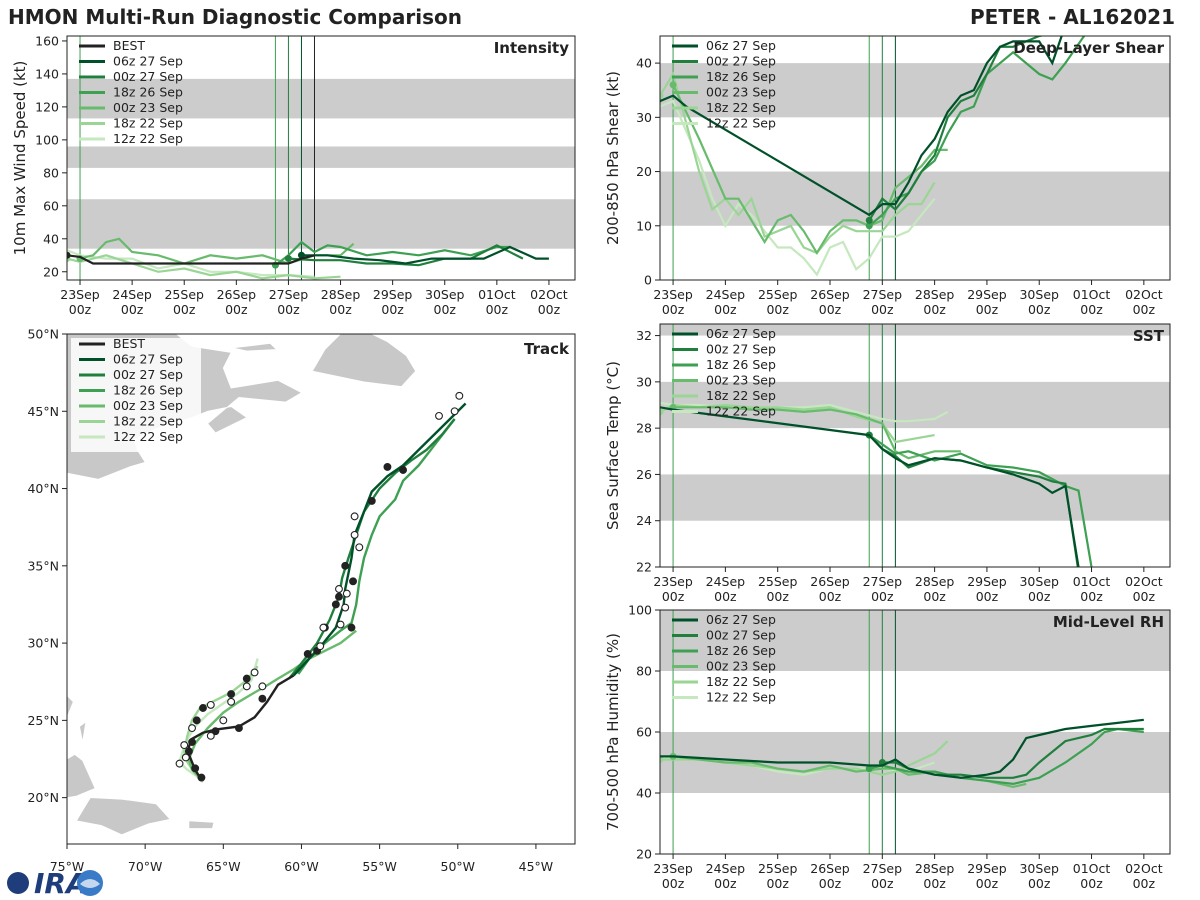  What do you see at coordinates (43, 797) in the screenshot?
I see `track-ytick-label: 20°N` at bounding box center [43, 797].